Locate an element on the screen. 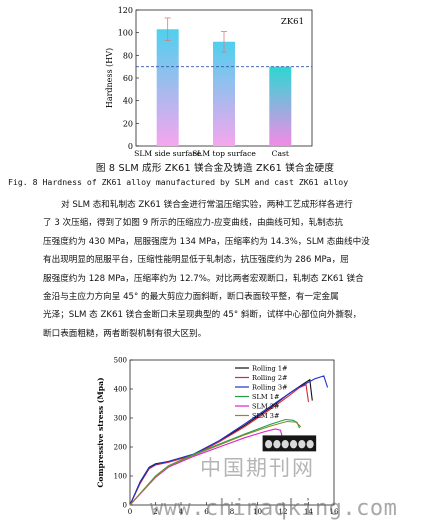  y-tick-label: 500 is located at coordinates (120, 361).